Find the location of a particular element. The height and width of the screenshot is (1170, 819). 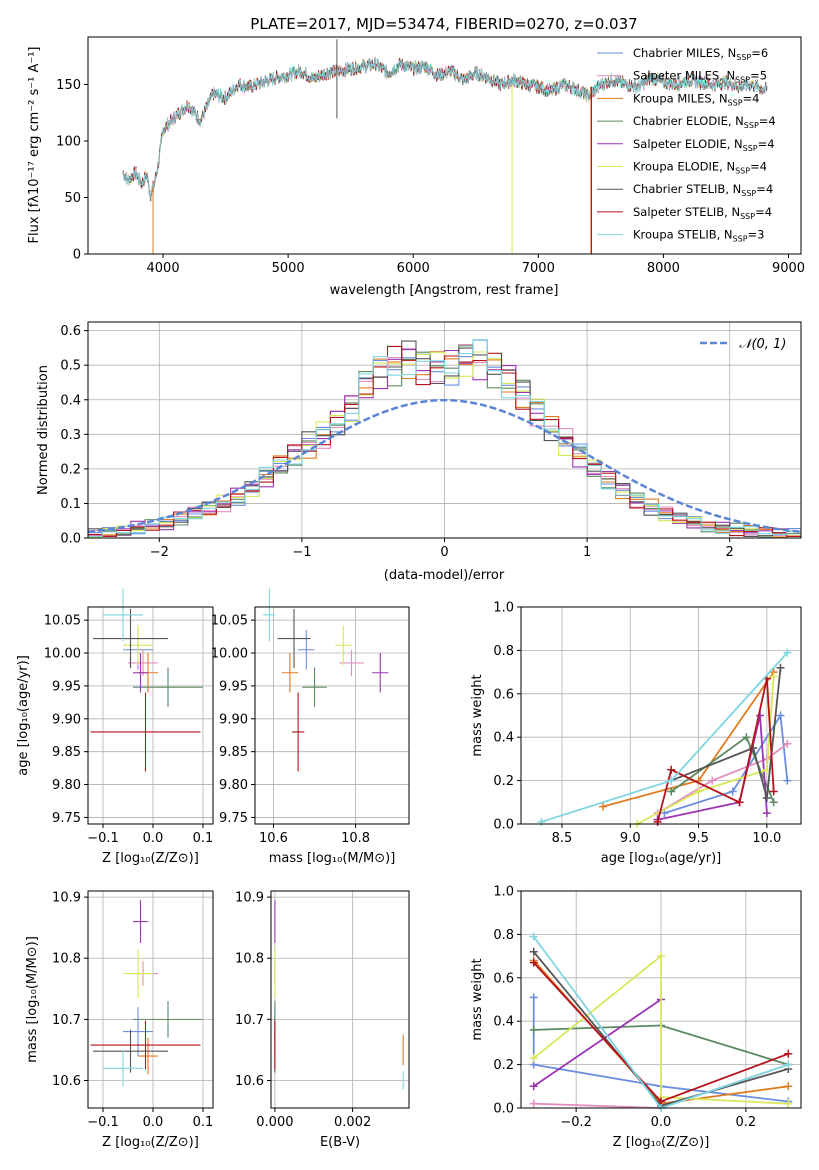

p5-ytick-label: 0.8 is located at coordinates (503, 651).